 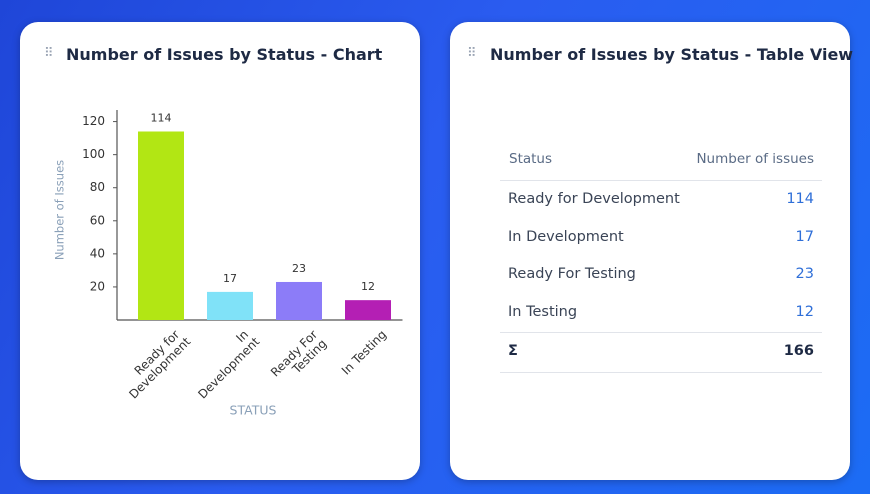 I want to click on row-value: 23, so click(x=804, y=274).